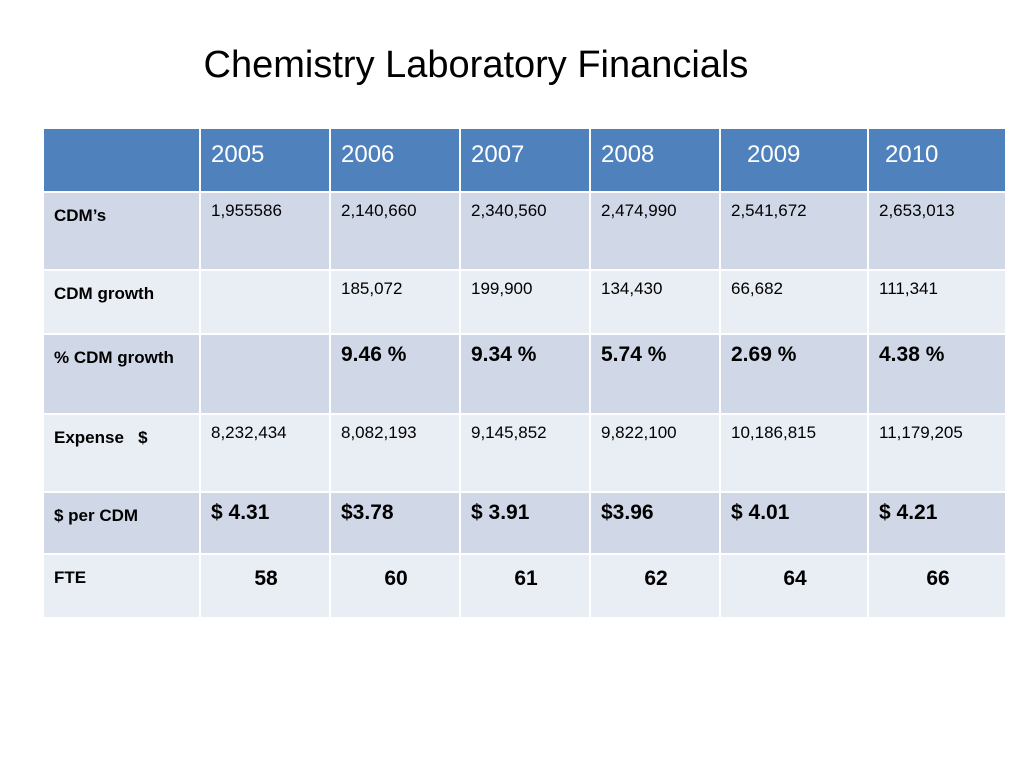 This screenshot has height=768, width=1024. I want to click on table-cell: 62, so click(655, 586).